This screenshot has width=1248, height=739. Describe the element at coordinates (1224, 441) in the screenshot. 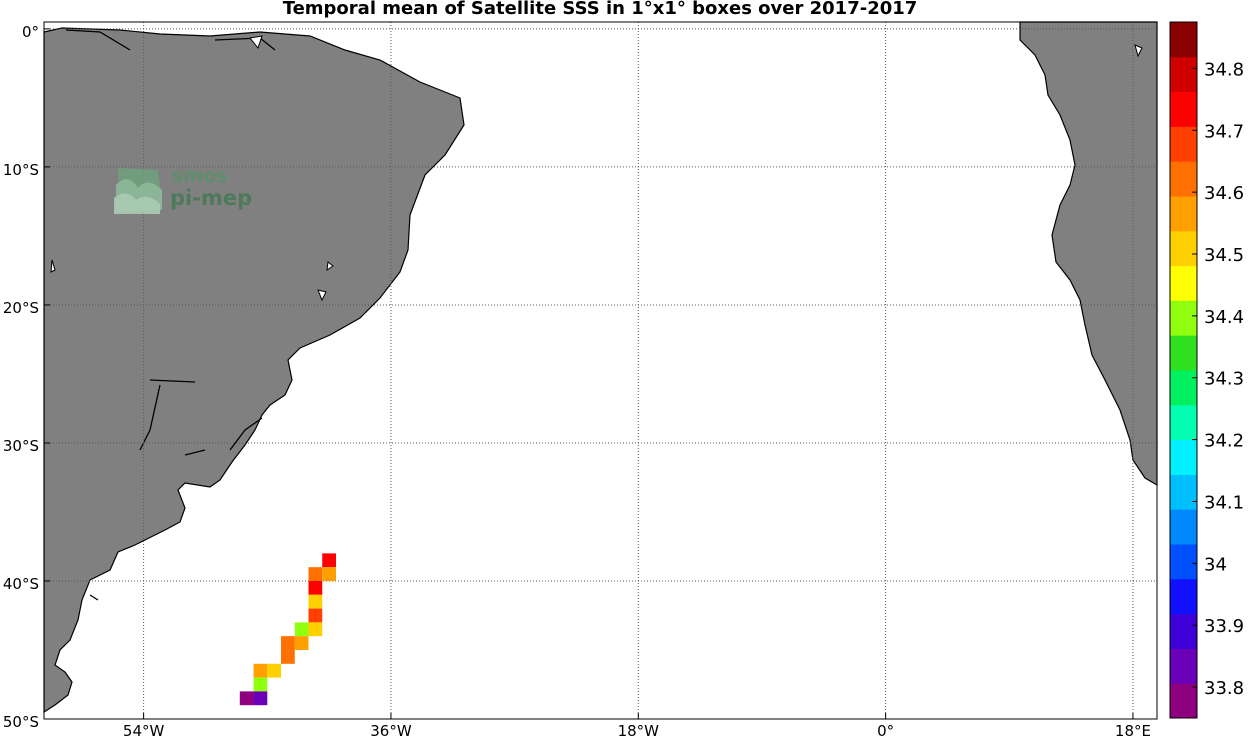

I see `colorbar-tick-label: 34.2` at that location.